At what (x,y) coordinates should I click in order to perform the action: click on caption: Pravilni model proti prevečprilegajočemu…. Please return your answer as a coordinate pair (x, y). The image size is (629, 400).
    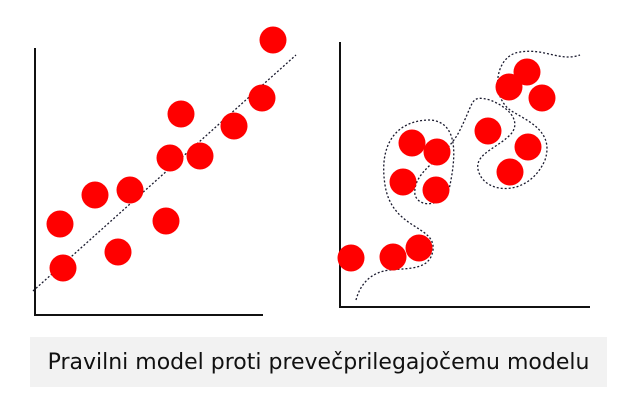
    Looking at the image, I should click on (318, 362).